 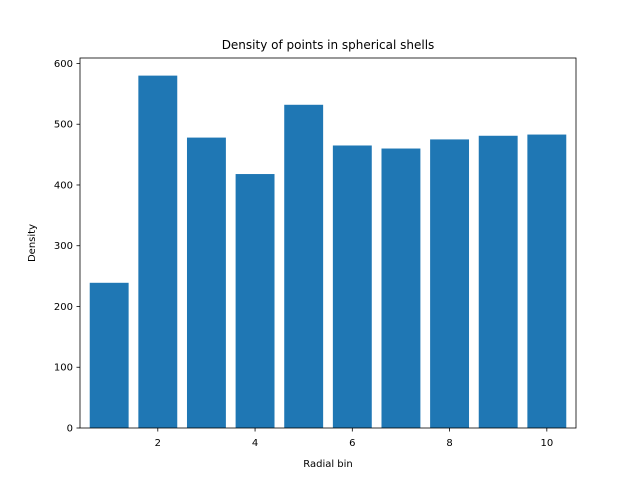 What do you see at coordinates (328, 464) in the screenshot?
I see `x-axis-label: Radial bin` at bounding box center [328, 464].